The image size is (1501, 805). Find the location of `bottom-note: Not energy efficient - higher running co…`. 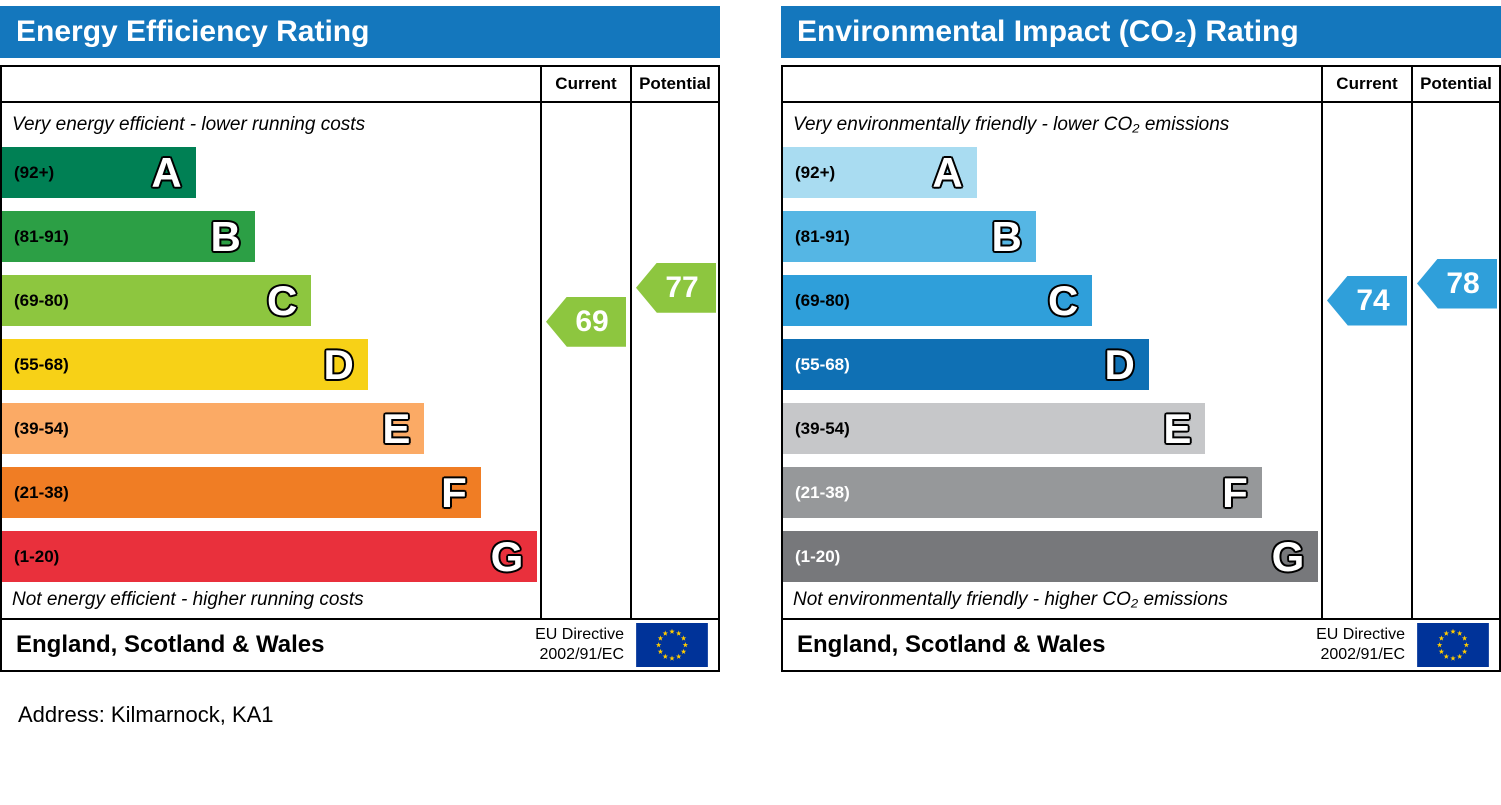

bottom-note: Not energy efficient - higher running co… is located at coordinates (188, 599).